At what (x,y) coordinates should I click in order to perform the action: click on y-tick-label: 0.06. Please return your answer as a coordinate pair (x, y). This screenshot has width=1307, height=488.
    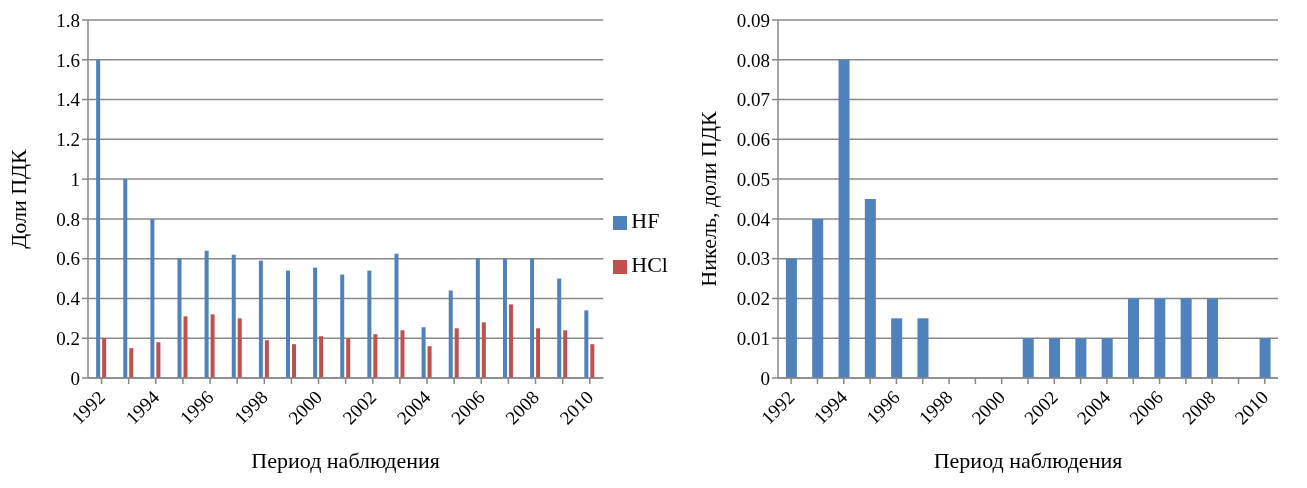
    Looking at the image, I should click on (753, 140).